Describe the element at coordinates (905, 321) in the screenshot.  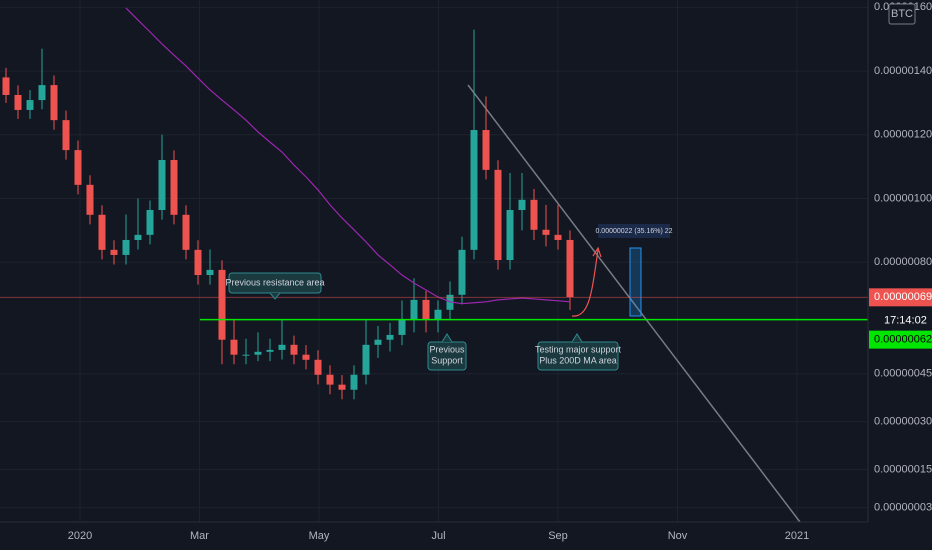
I see `countdown-label: 17:14:02` at that location.